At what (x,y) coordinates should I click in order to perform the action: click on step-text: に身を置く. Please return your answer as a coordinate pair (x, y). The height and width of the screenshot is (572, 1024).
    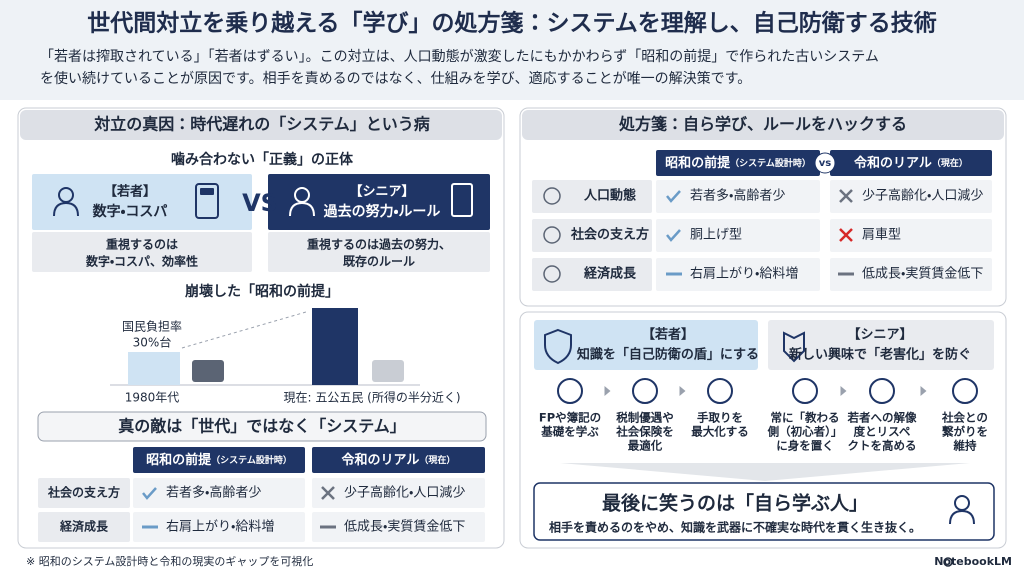
    Looking at the image, I should click on (805, 446).